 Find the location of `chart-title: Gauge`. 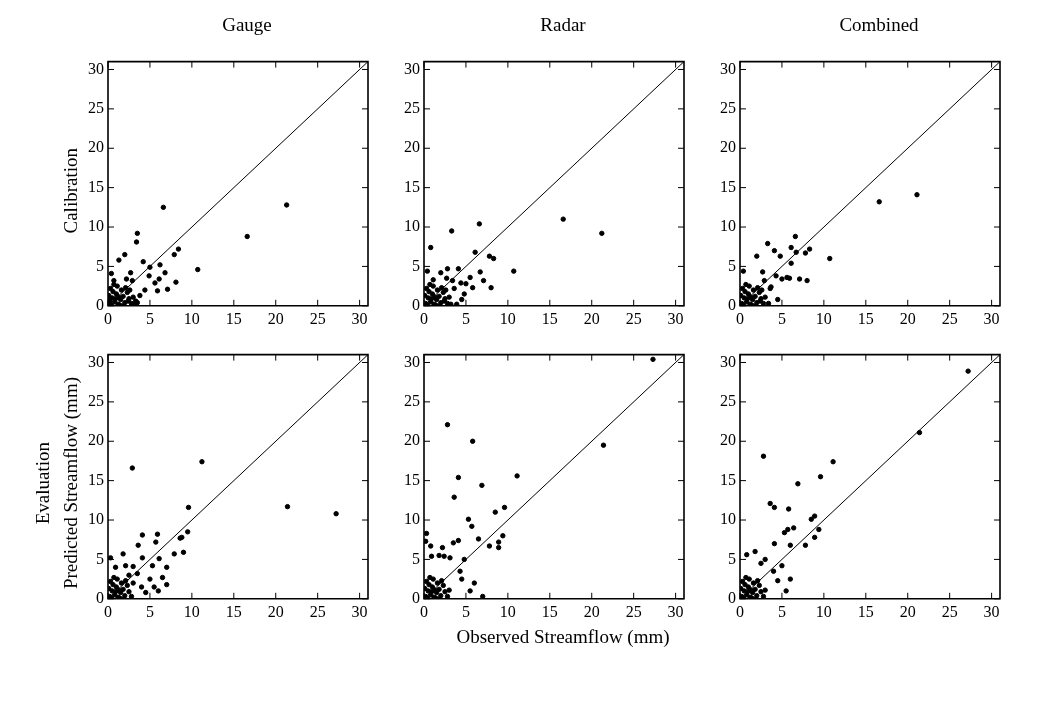

chart-title: Gauge is located at coordinates (246, 25).